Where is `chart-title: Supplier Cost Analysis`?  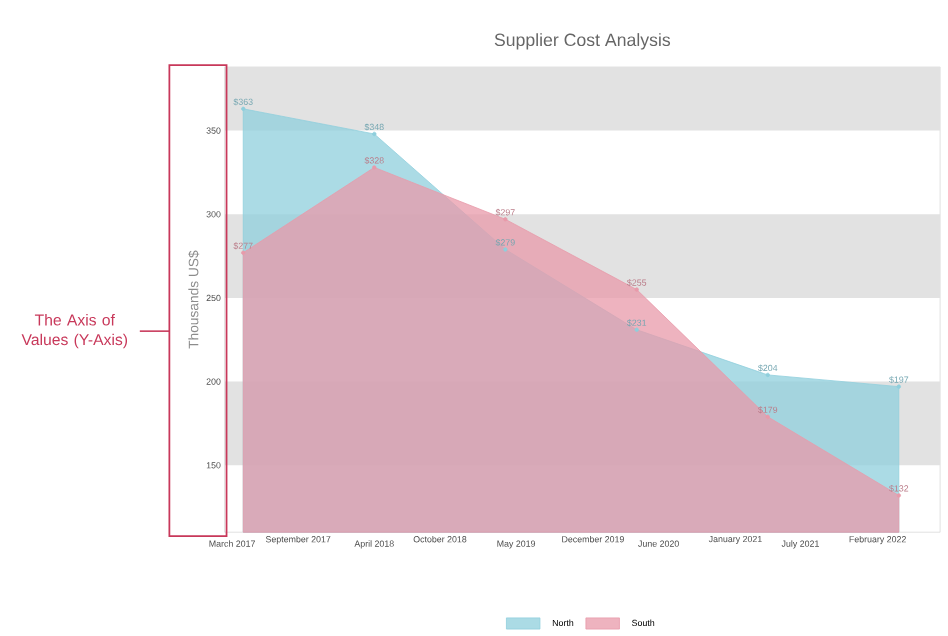 chart-title: Supplier Cost Analysis is located at coordinates (582, 41).